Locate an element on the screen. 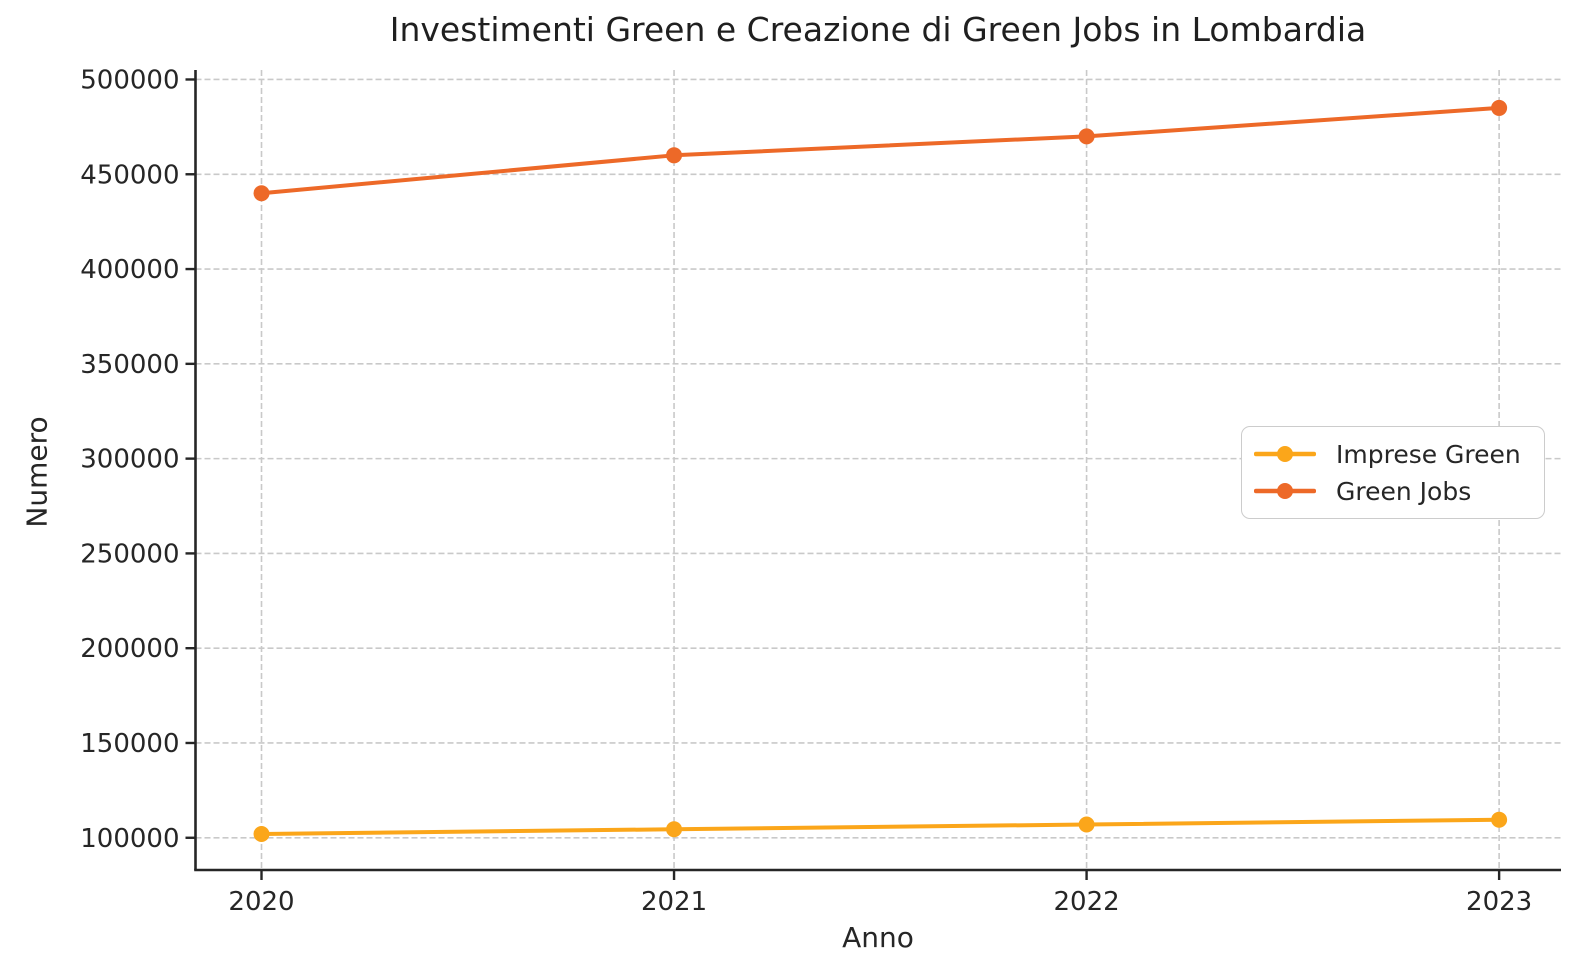 The image size is (1580, 980). data-point-green-jobs-2020 is located at coordinates (261, 193).